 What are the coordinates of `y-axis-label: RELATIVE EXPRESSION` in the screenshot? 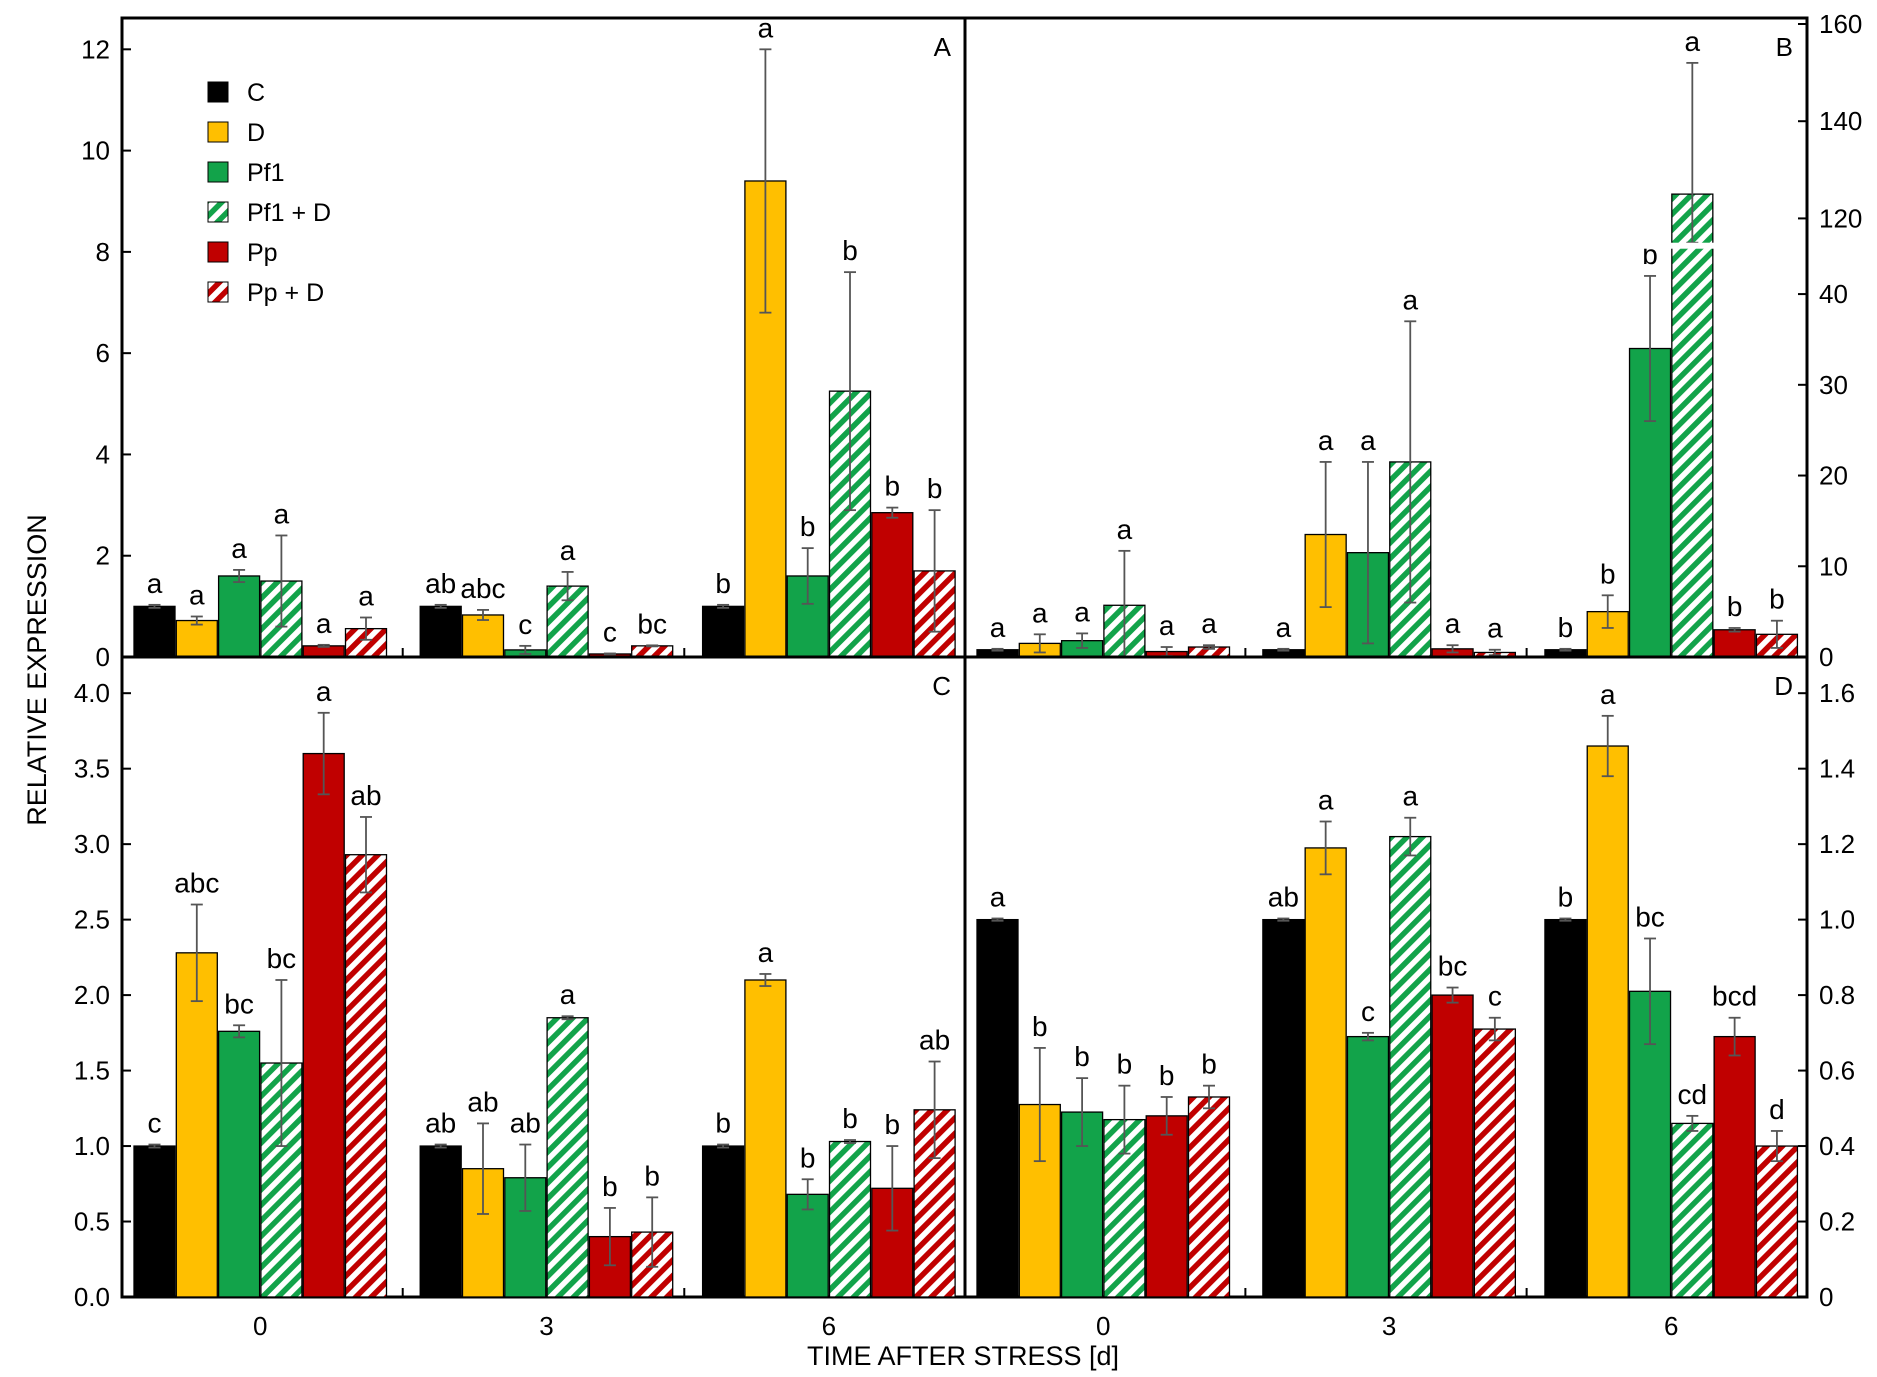 It's located at (37, 670).